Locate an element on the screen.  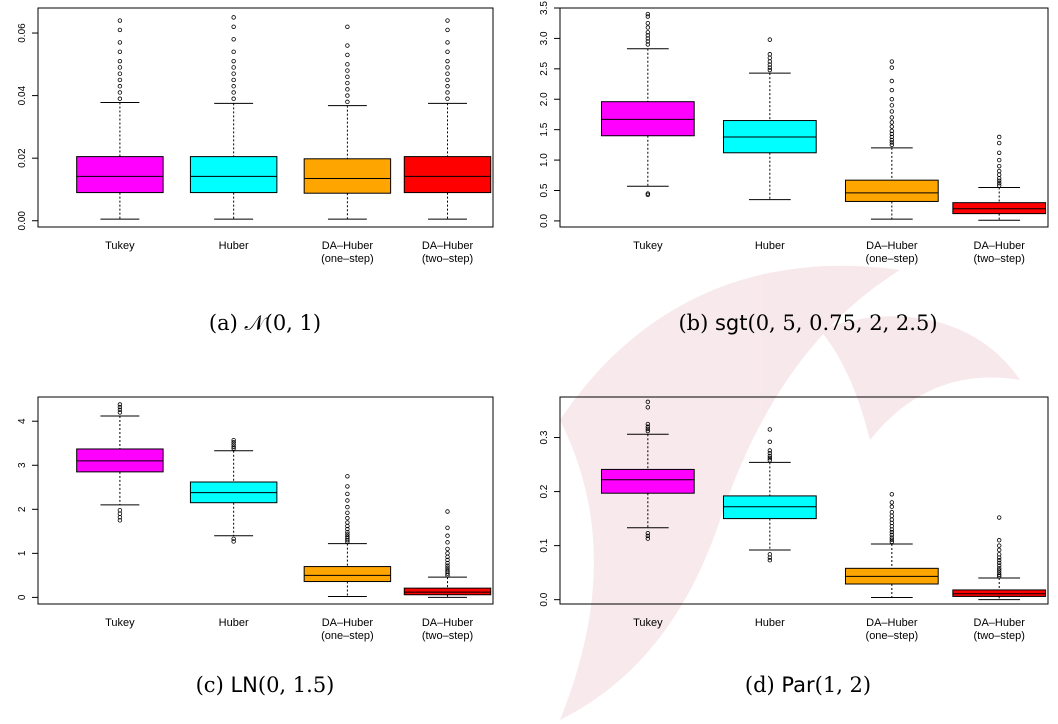
x-tick-label-line: (two–step) is located at coordinates (447, 259).